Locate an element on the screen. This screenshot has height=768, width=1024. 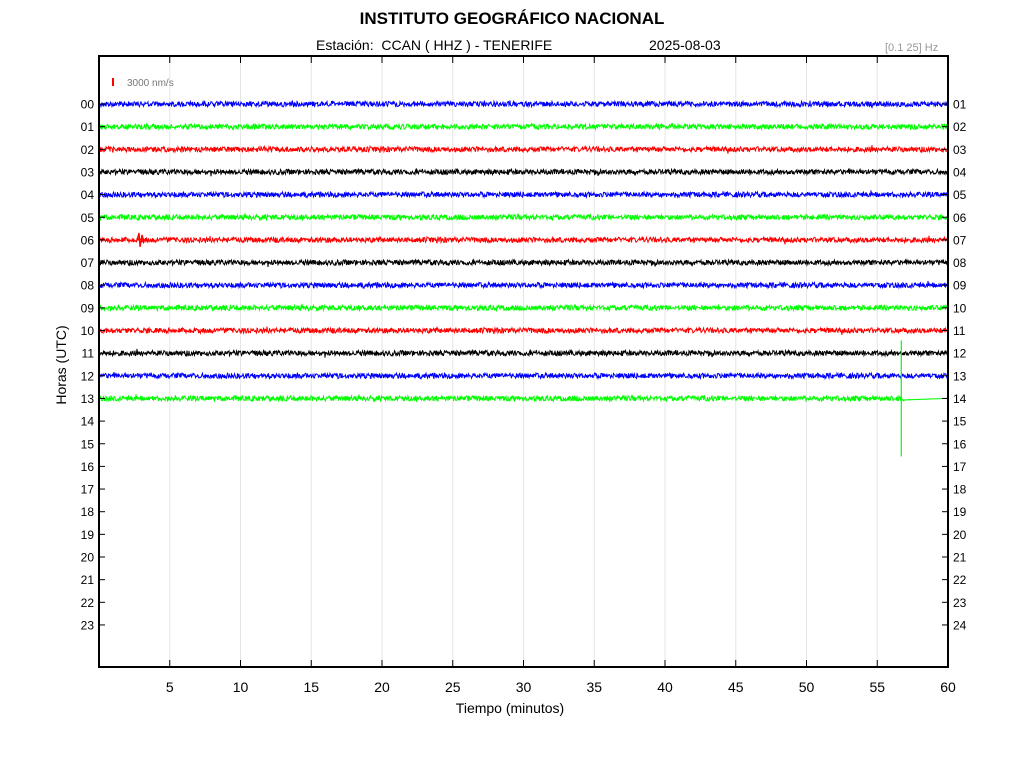
hour-label-left: 14 is located at coordinates (88, 422).